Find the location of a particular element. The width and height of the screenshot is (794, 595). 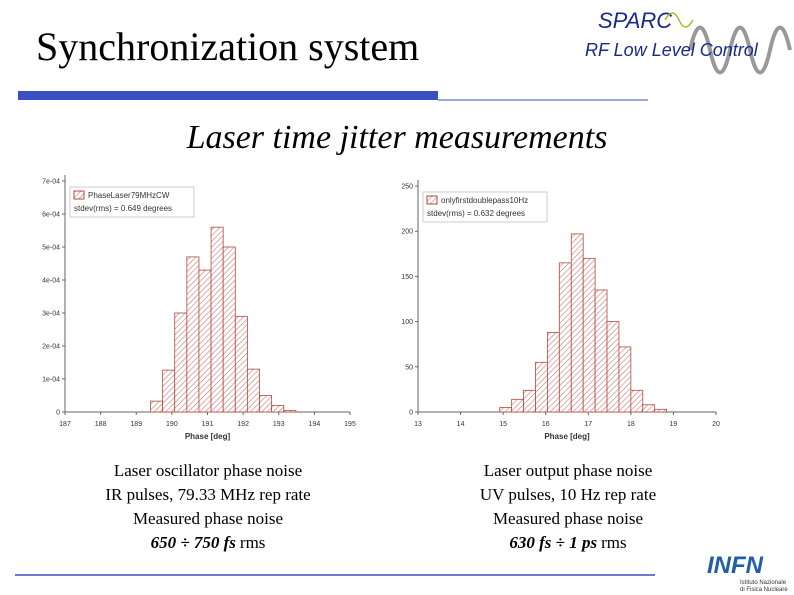

y-tick-label: 5e-04 is located at coordinates (51, 248).